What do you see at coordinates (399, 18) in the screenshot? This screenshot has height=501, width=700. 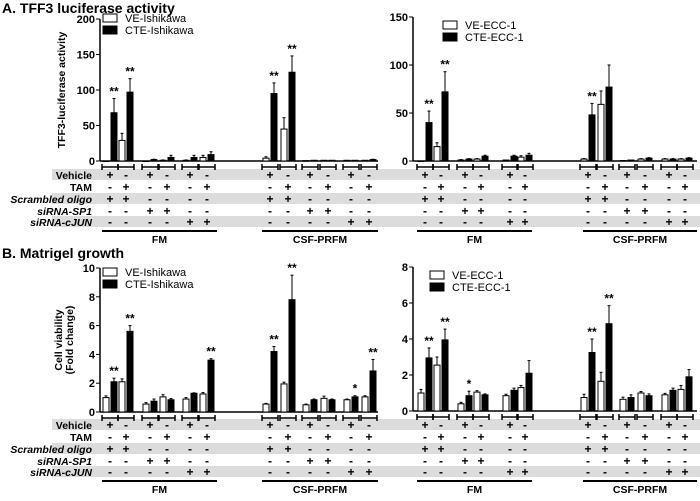 I see `y-tick-label: 150` at bounding box center [399, 18].